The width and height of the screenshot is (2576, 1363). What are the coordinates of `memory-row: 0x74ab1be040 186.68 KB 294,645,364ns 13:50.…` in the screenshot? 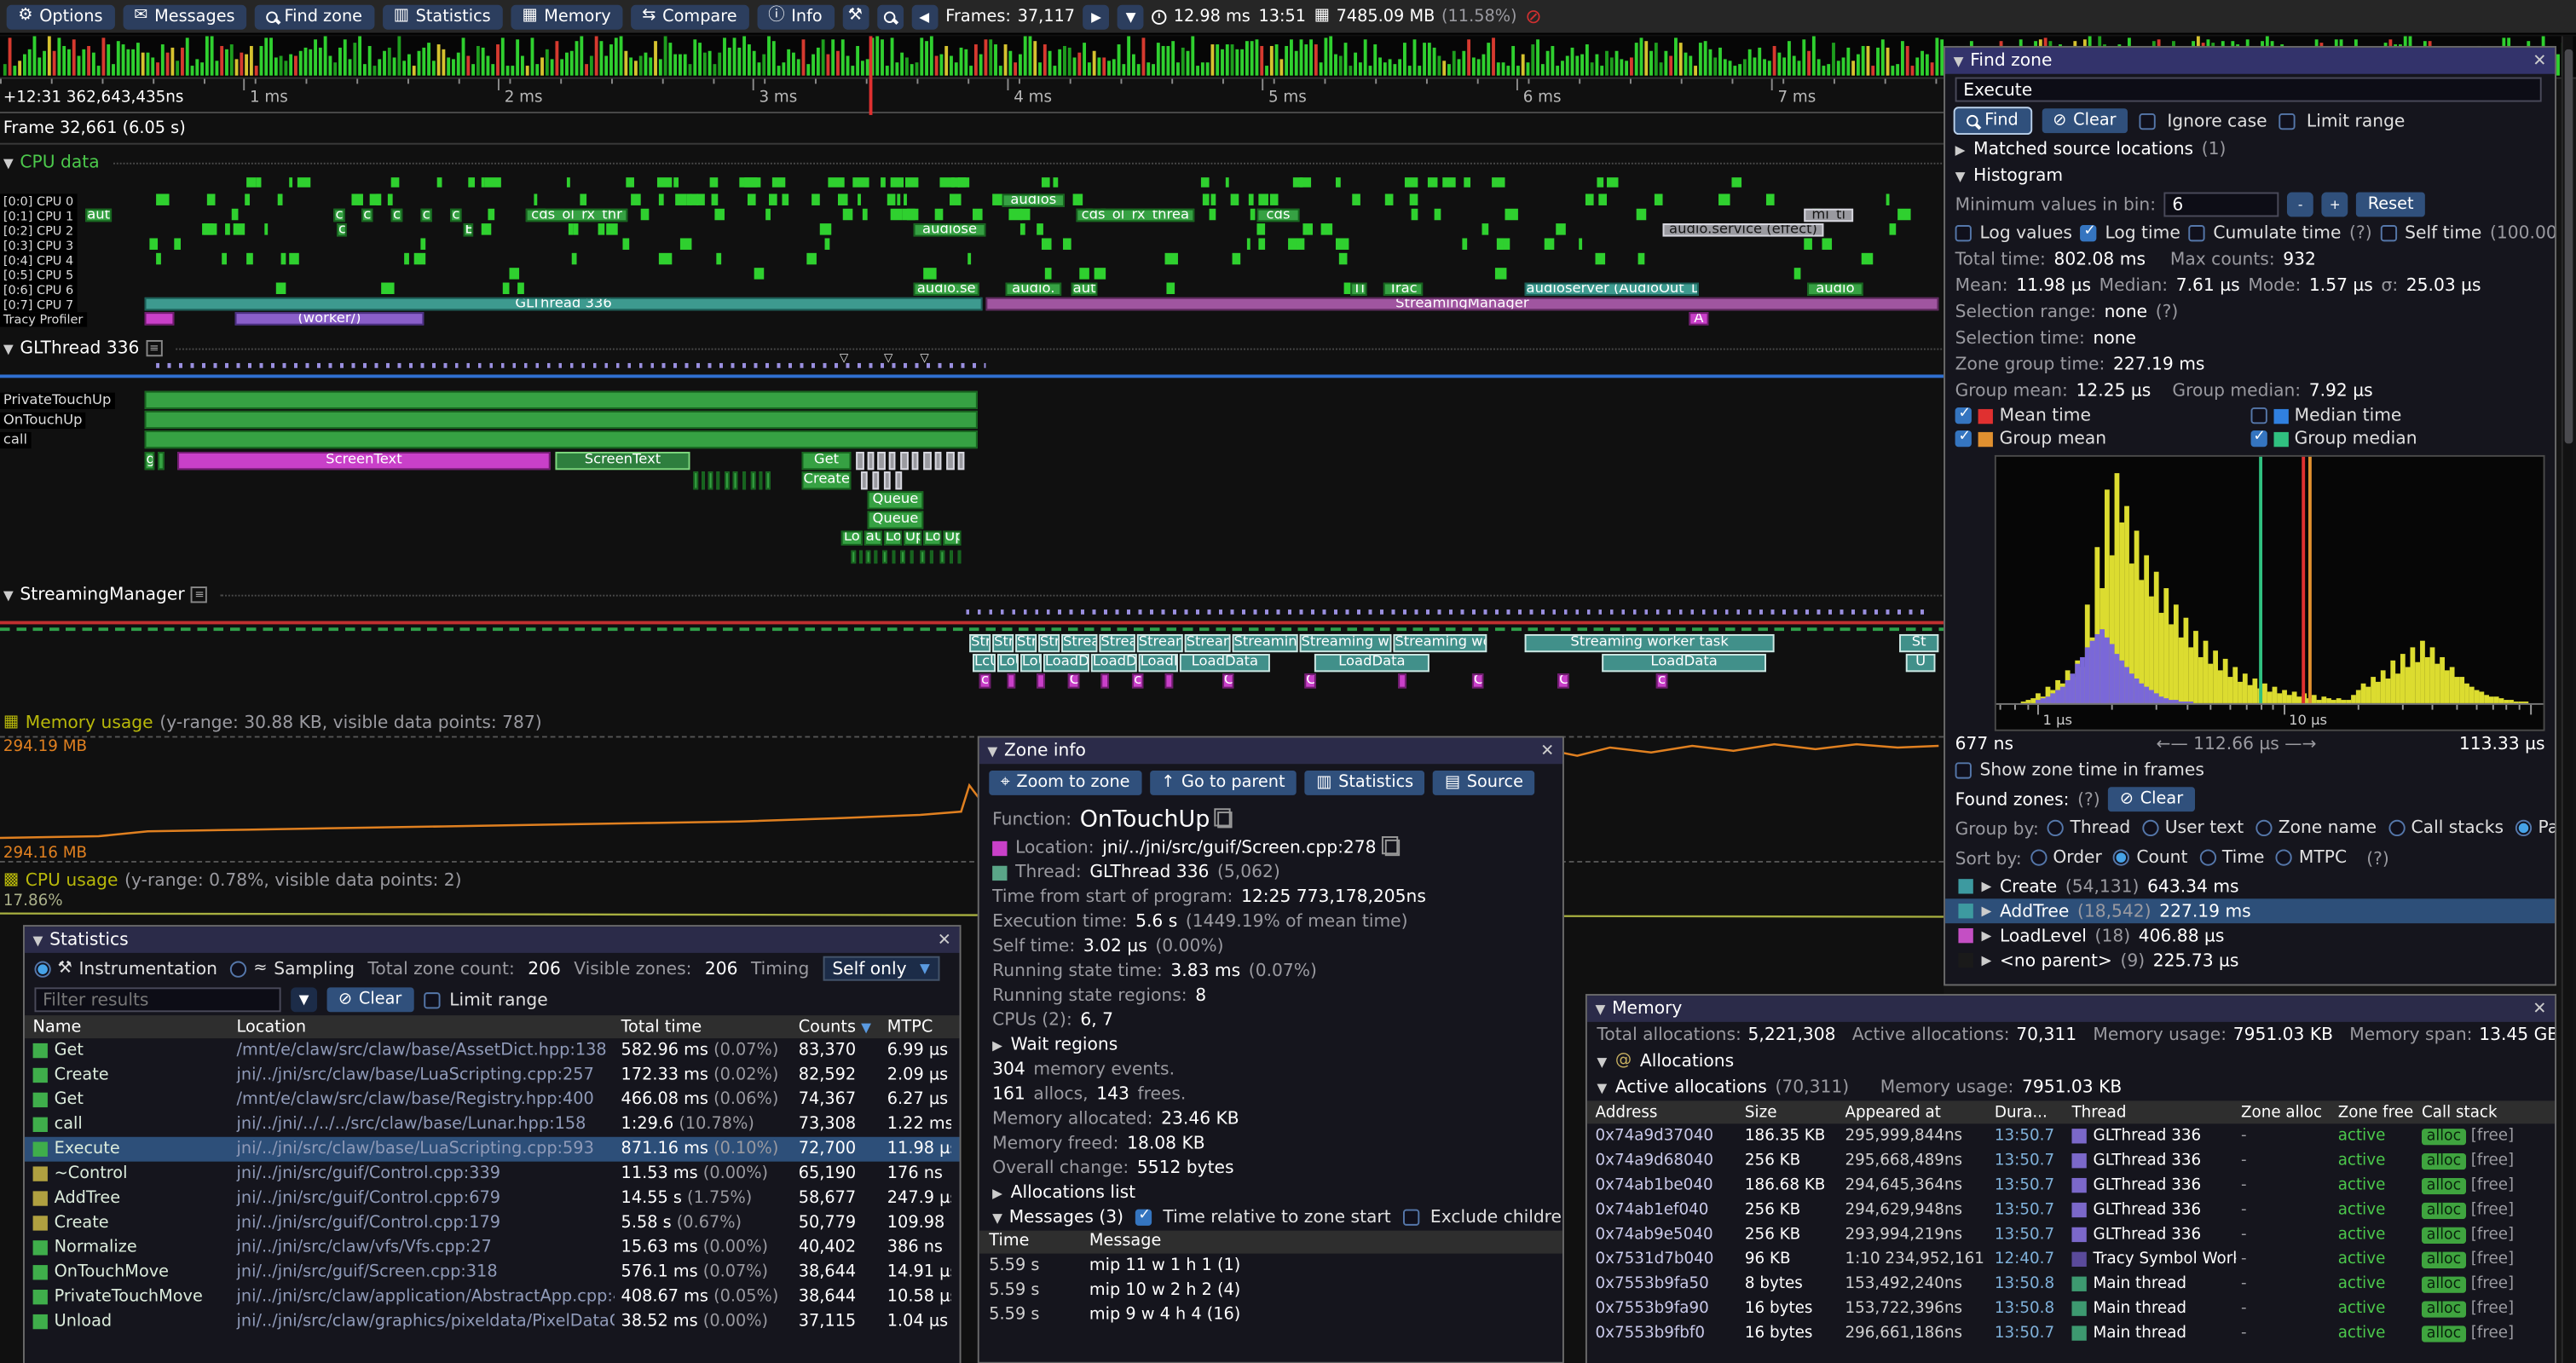 It's located at (2071, 1185).